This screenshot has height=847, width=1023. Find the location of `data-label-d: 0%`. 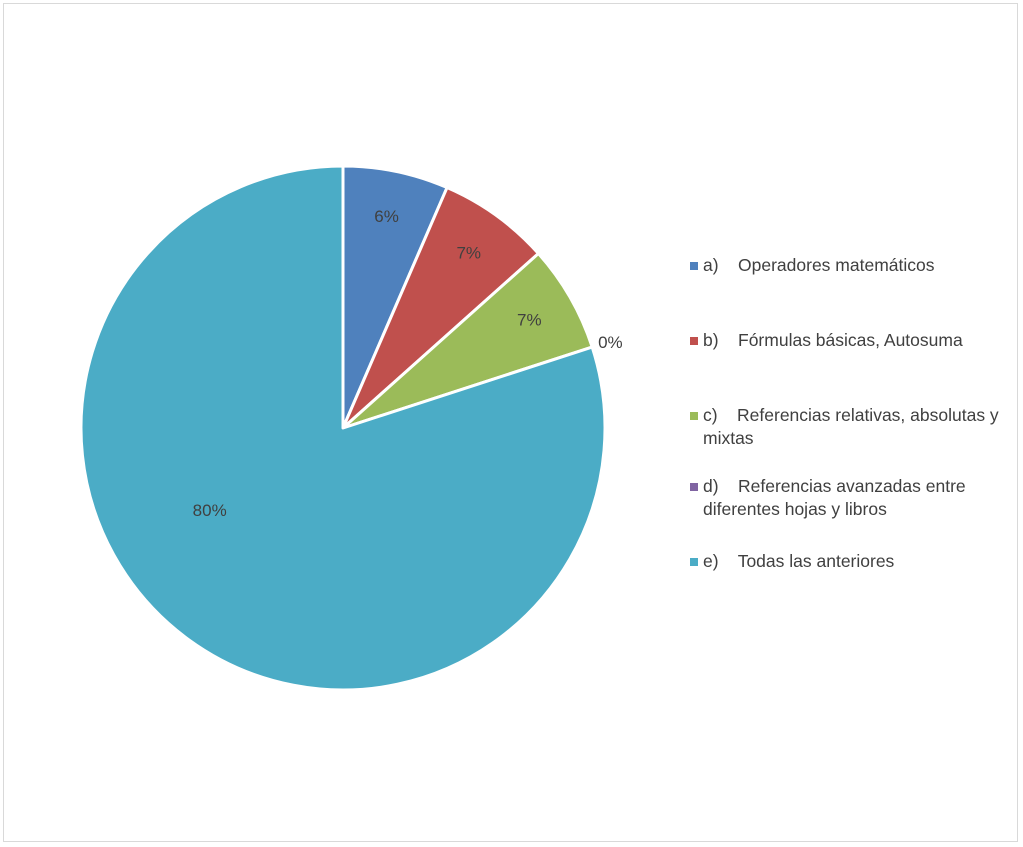

data-label-d: 0% is located at coordinates (610, 342).